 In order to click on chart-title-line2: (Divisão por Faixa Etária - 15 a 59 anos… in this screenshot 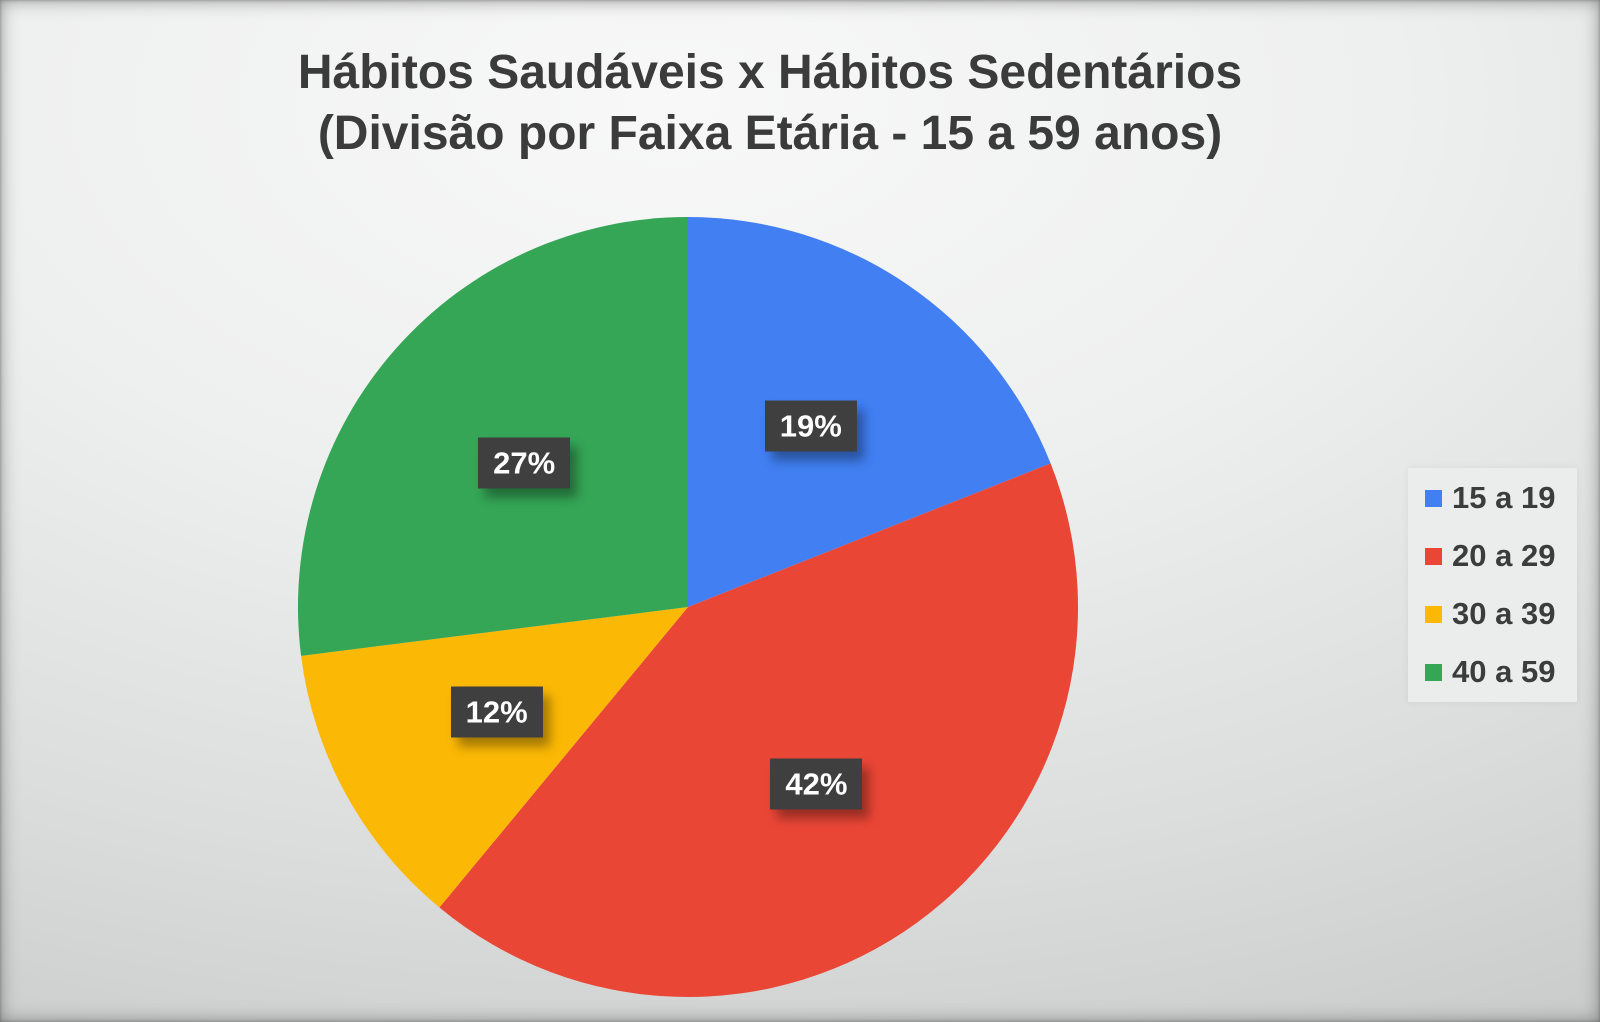, I will do `click(770, 133)`.